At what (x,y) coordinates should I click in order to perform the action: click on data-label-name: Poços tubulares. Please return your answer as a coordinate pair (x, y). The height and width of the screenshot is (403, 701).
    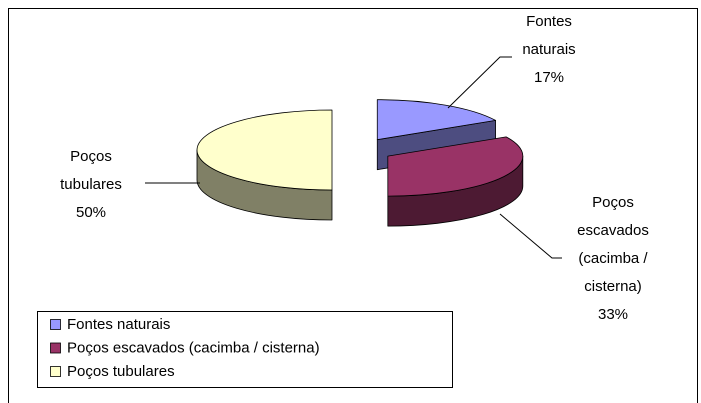
    Looking at the image, I should click on (91, 170).